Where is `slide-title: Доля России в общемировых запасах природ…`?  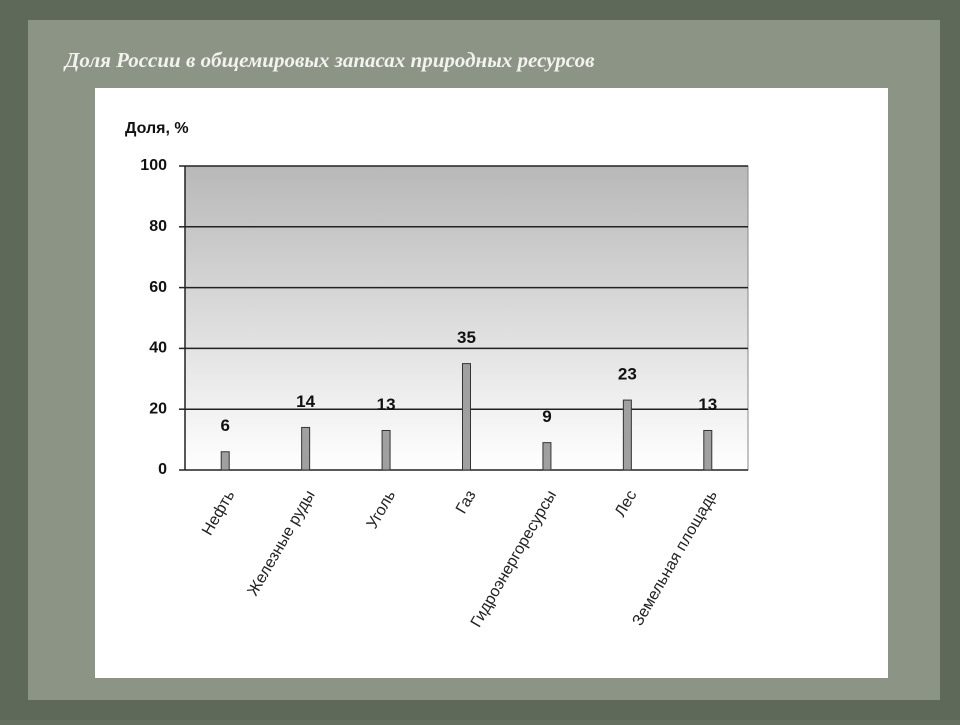 slide-title: Доля России в общемировых запасах природ… is located at coordinates (329, 60).